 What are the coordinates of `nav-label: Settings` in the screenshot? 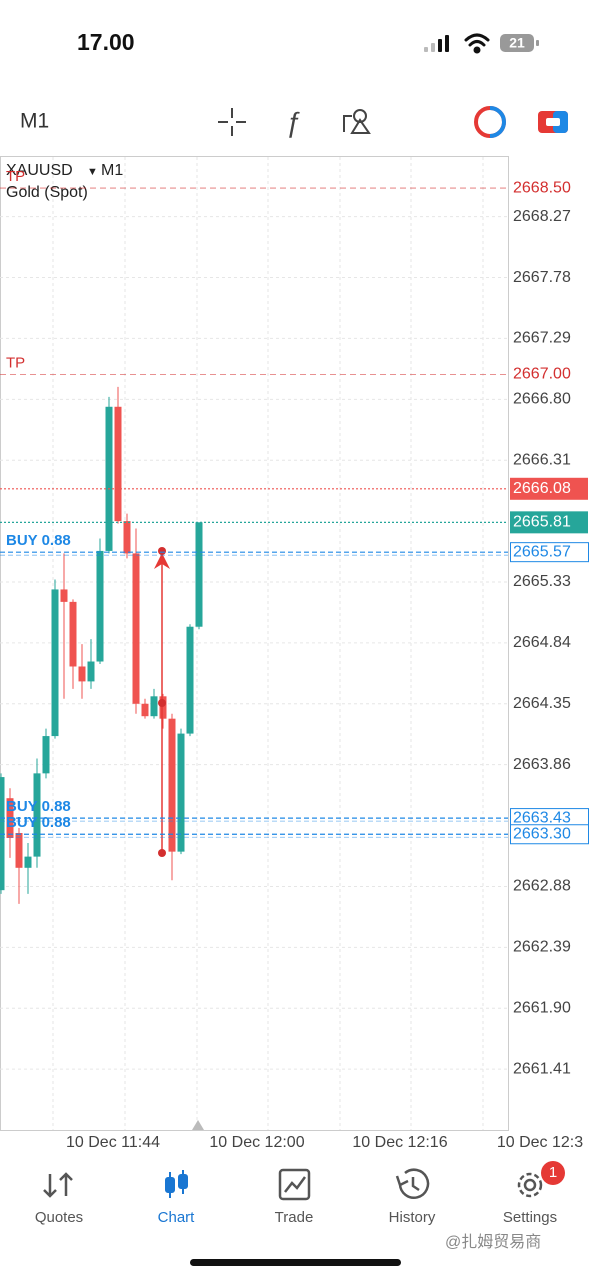 It's located at (530, 1217).